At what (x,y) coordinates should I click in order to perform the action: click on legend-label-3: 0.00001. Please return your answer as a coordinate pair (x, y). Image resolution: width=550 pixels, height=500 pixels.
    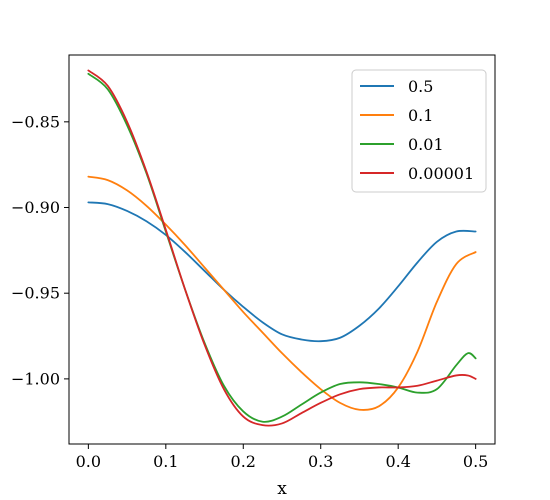
    Looking at the image, I should click on (441, 173).